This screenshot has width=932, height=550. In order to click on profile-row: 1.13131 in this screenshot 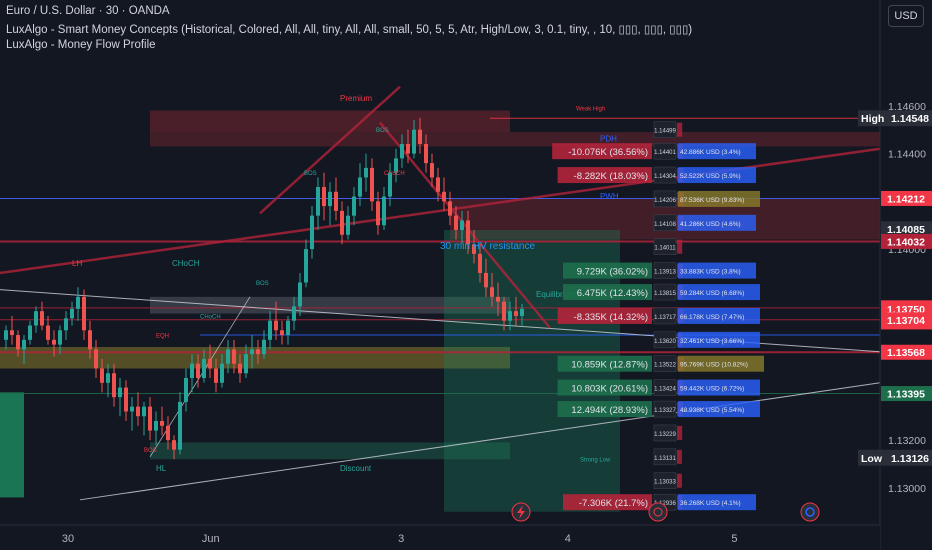, I will do `click(667, 457)`.